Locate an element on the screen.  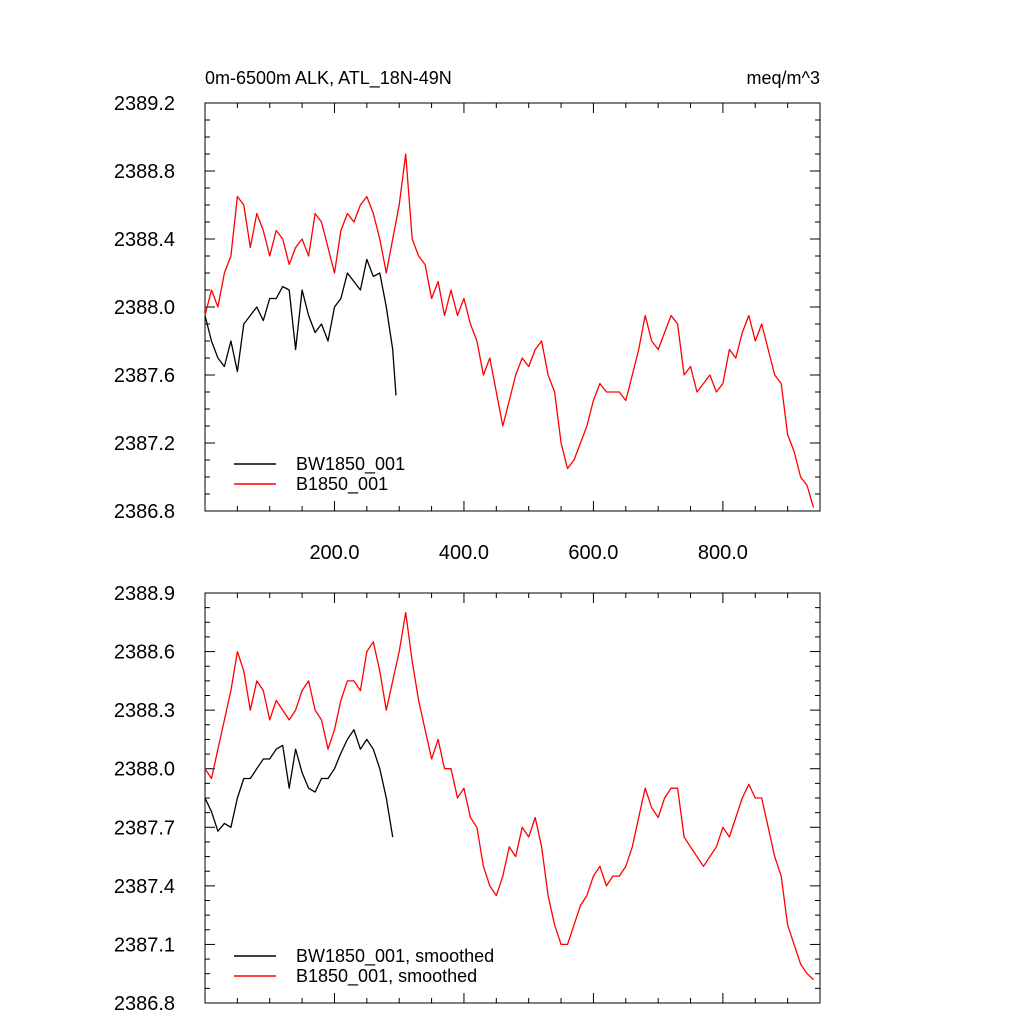
y-tick-label: 2387.7 is located at coordinates (144, 828).